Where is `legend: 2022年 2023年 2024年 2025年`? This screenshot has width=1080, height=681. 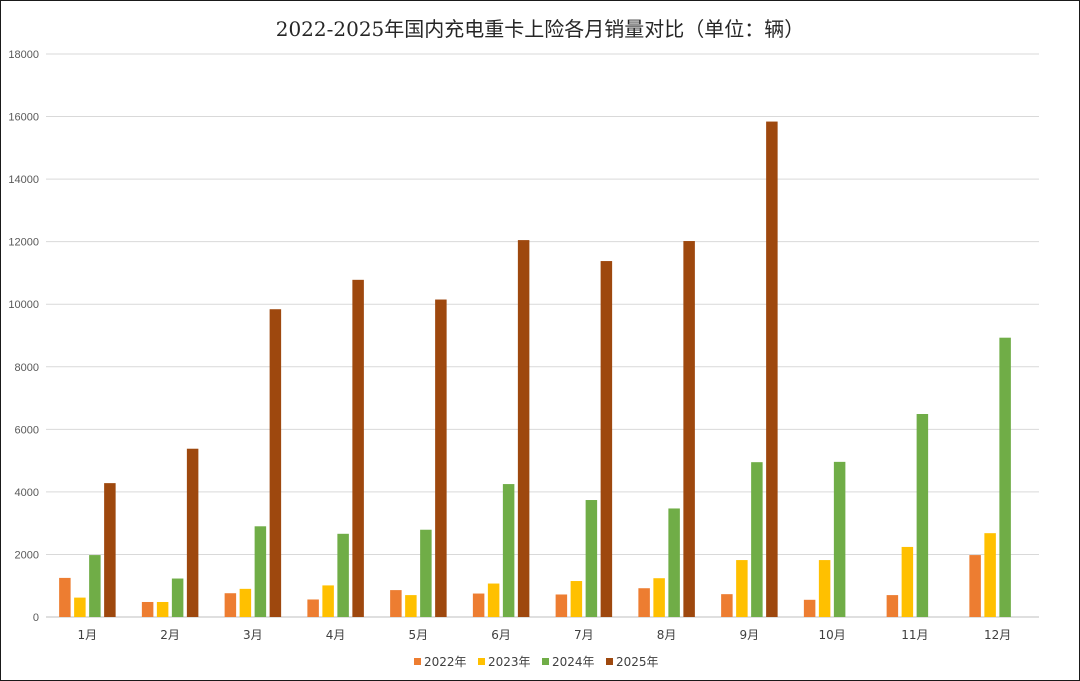 legend: 2022年 2023年 2024年 2025年 is located at coordinates (536, 662).